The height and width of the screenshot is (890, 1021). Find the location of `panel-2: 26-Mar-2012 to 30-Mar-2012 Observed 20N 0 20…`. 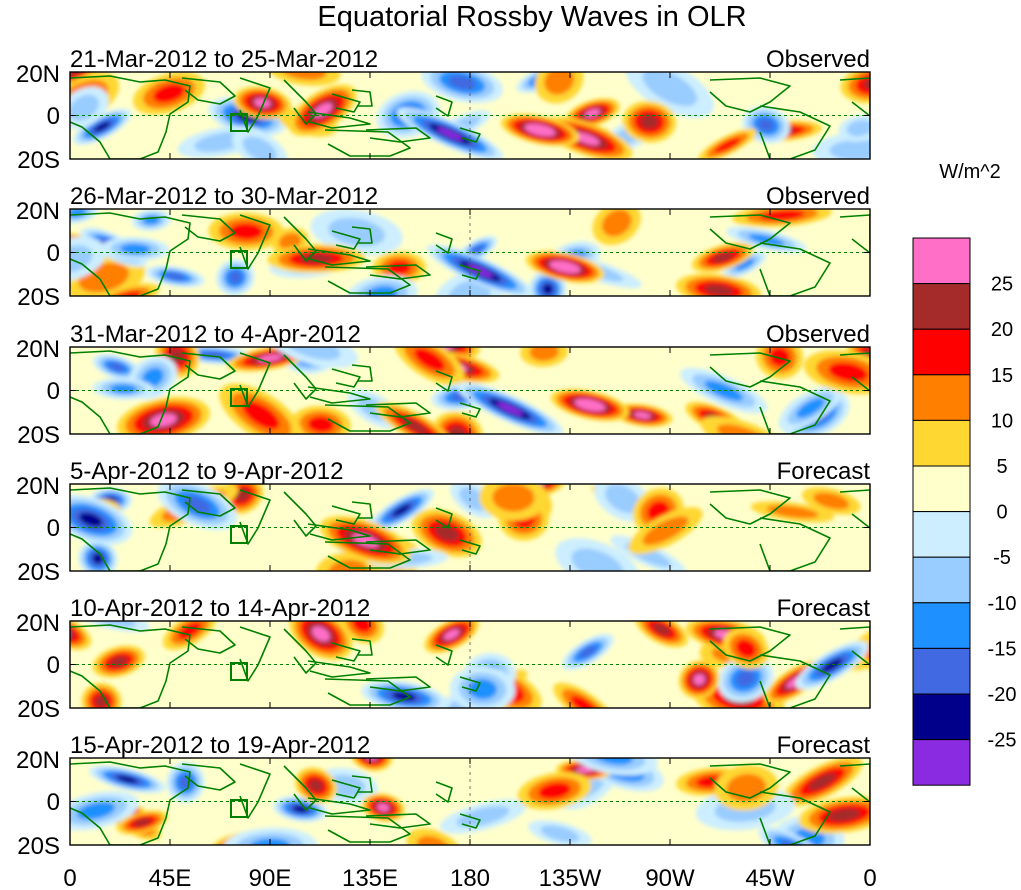

panel-2: 26-Mar-2012 to 30-Mar-2012 Observed 20N 0 20… is located at coordinates (443, 247).